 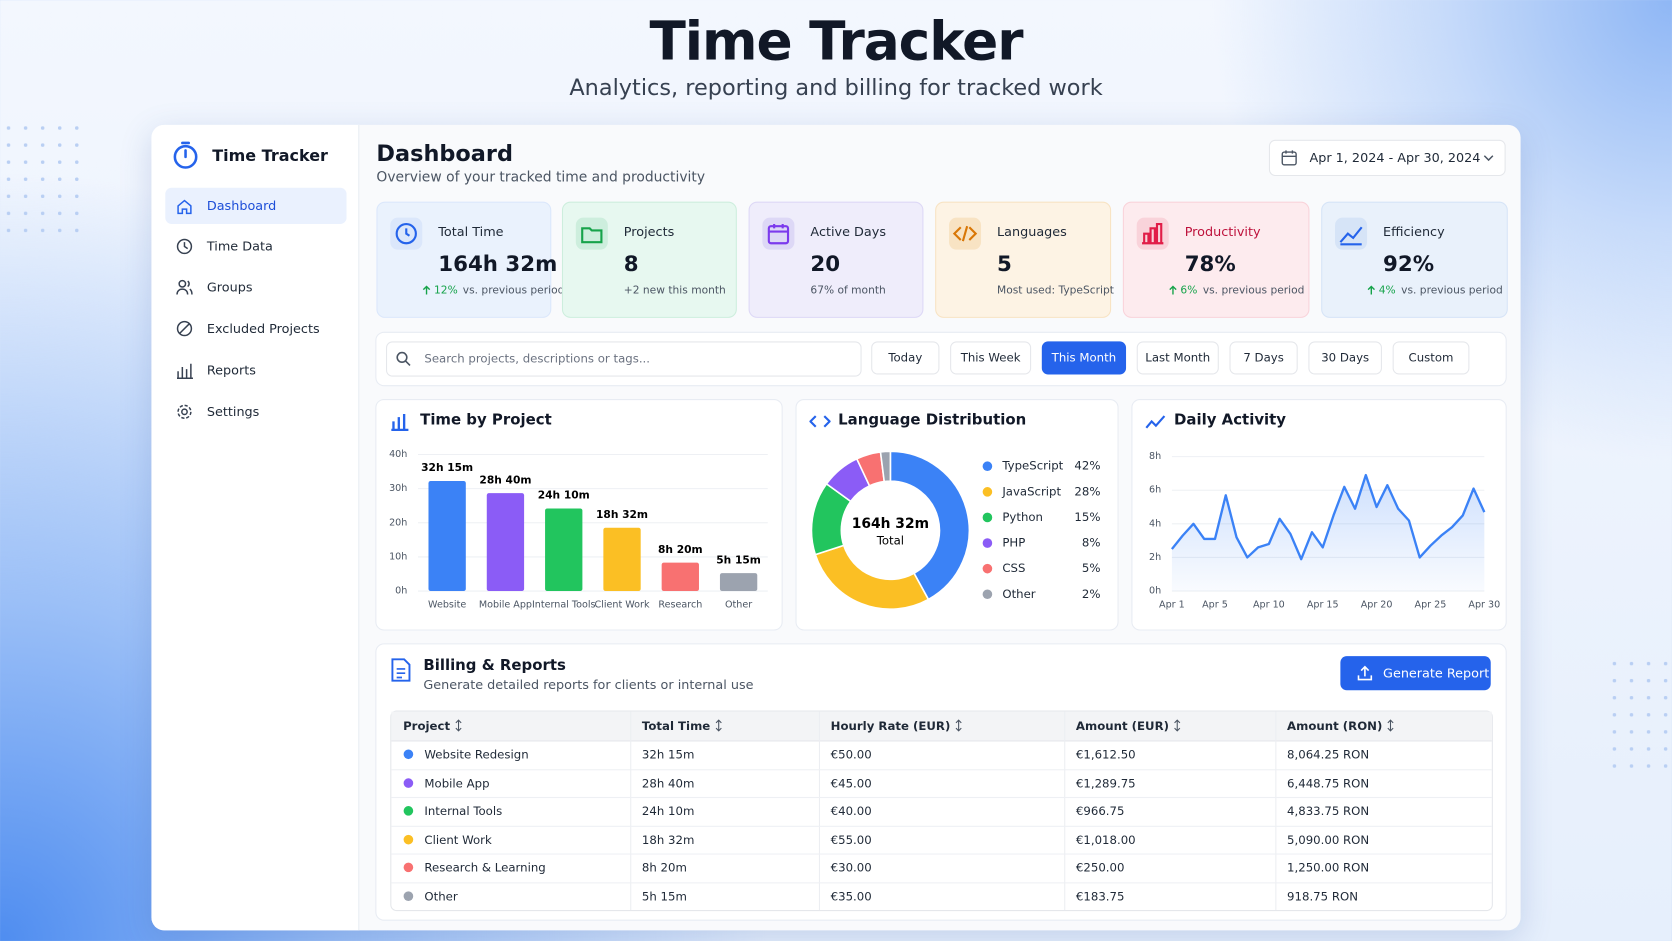 What do you see at coordinates (398, 522) in the screenshot?
I see `y-tick-label: 20h` at bounding box center [398, 522].